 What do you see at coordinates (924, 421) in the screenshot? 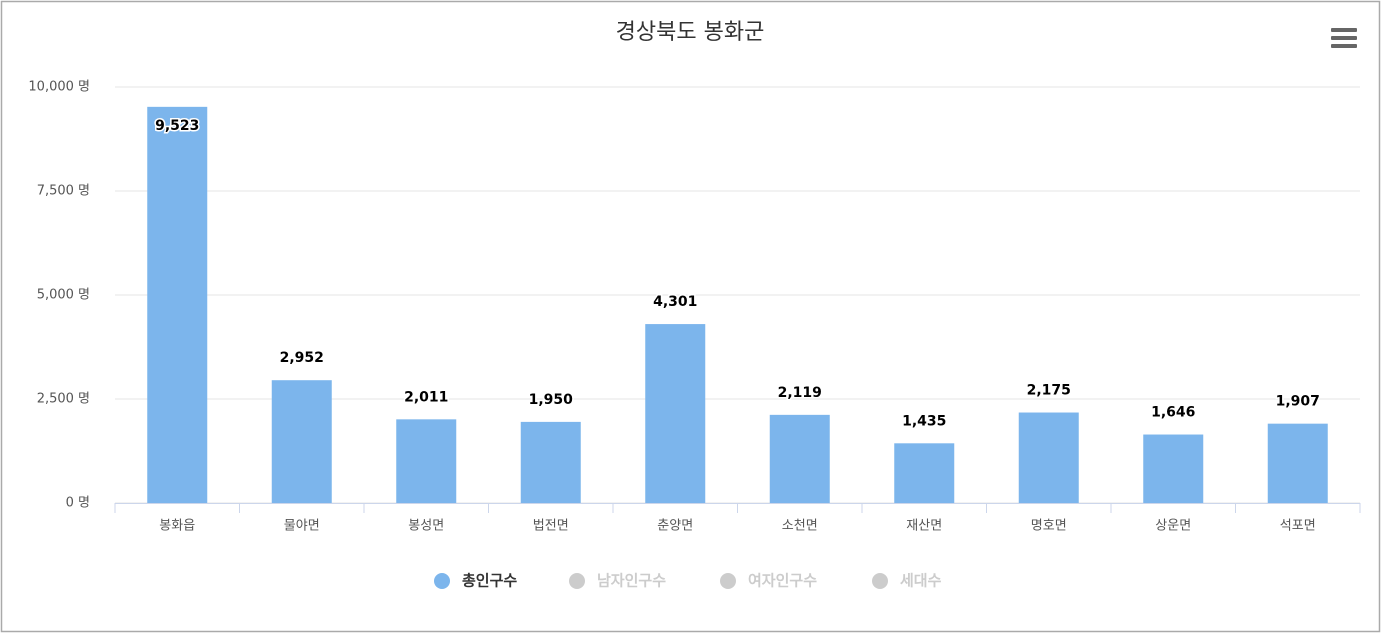
I see `value-label: 1,435` at bounding box center [924, 421].